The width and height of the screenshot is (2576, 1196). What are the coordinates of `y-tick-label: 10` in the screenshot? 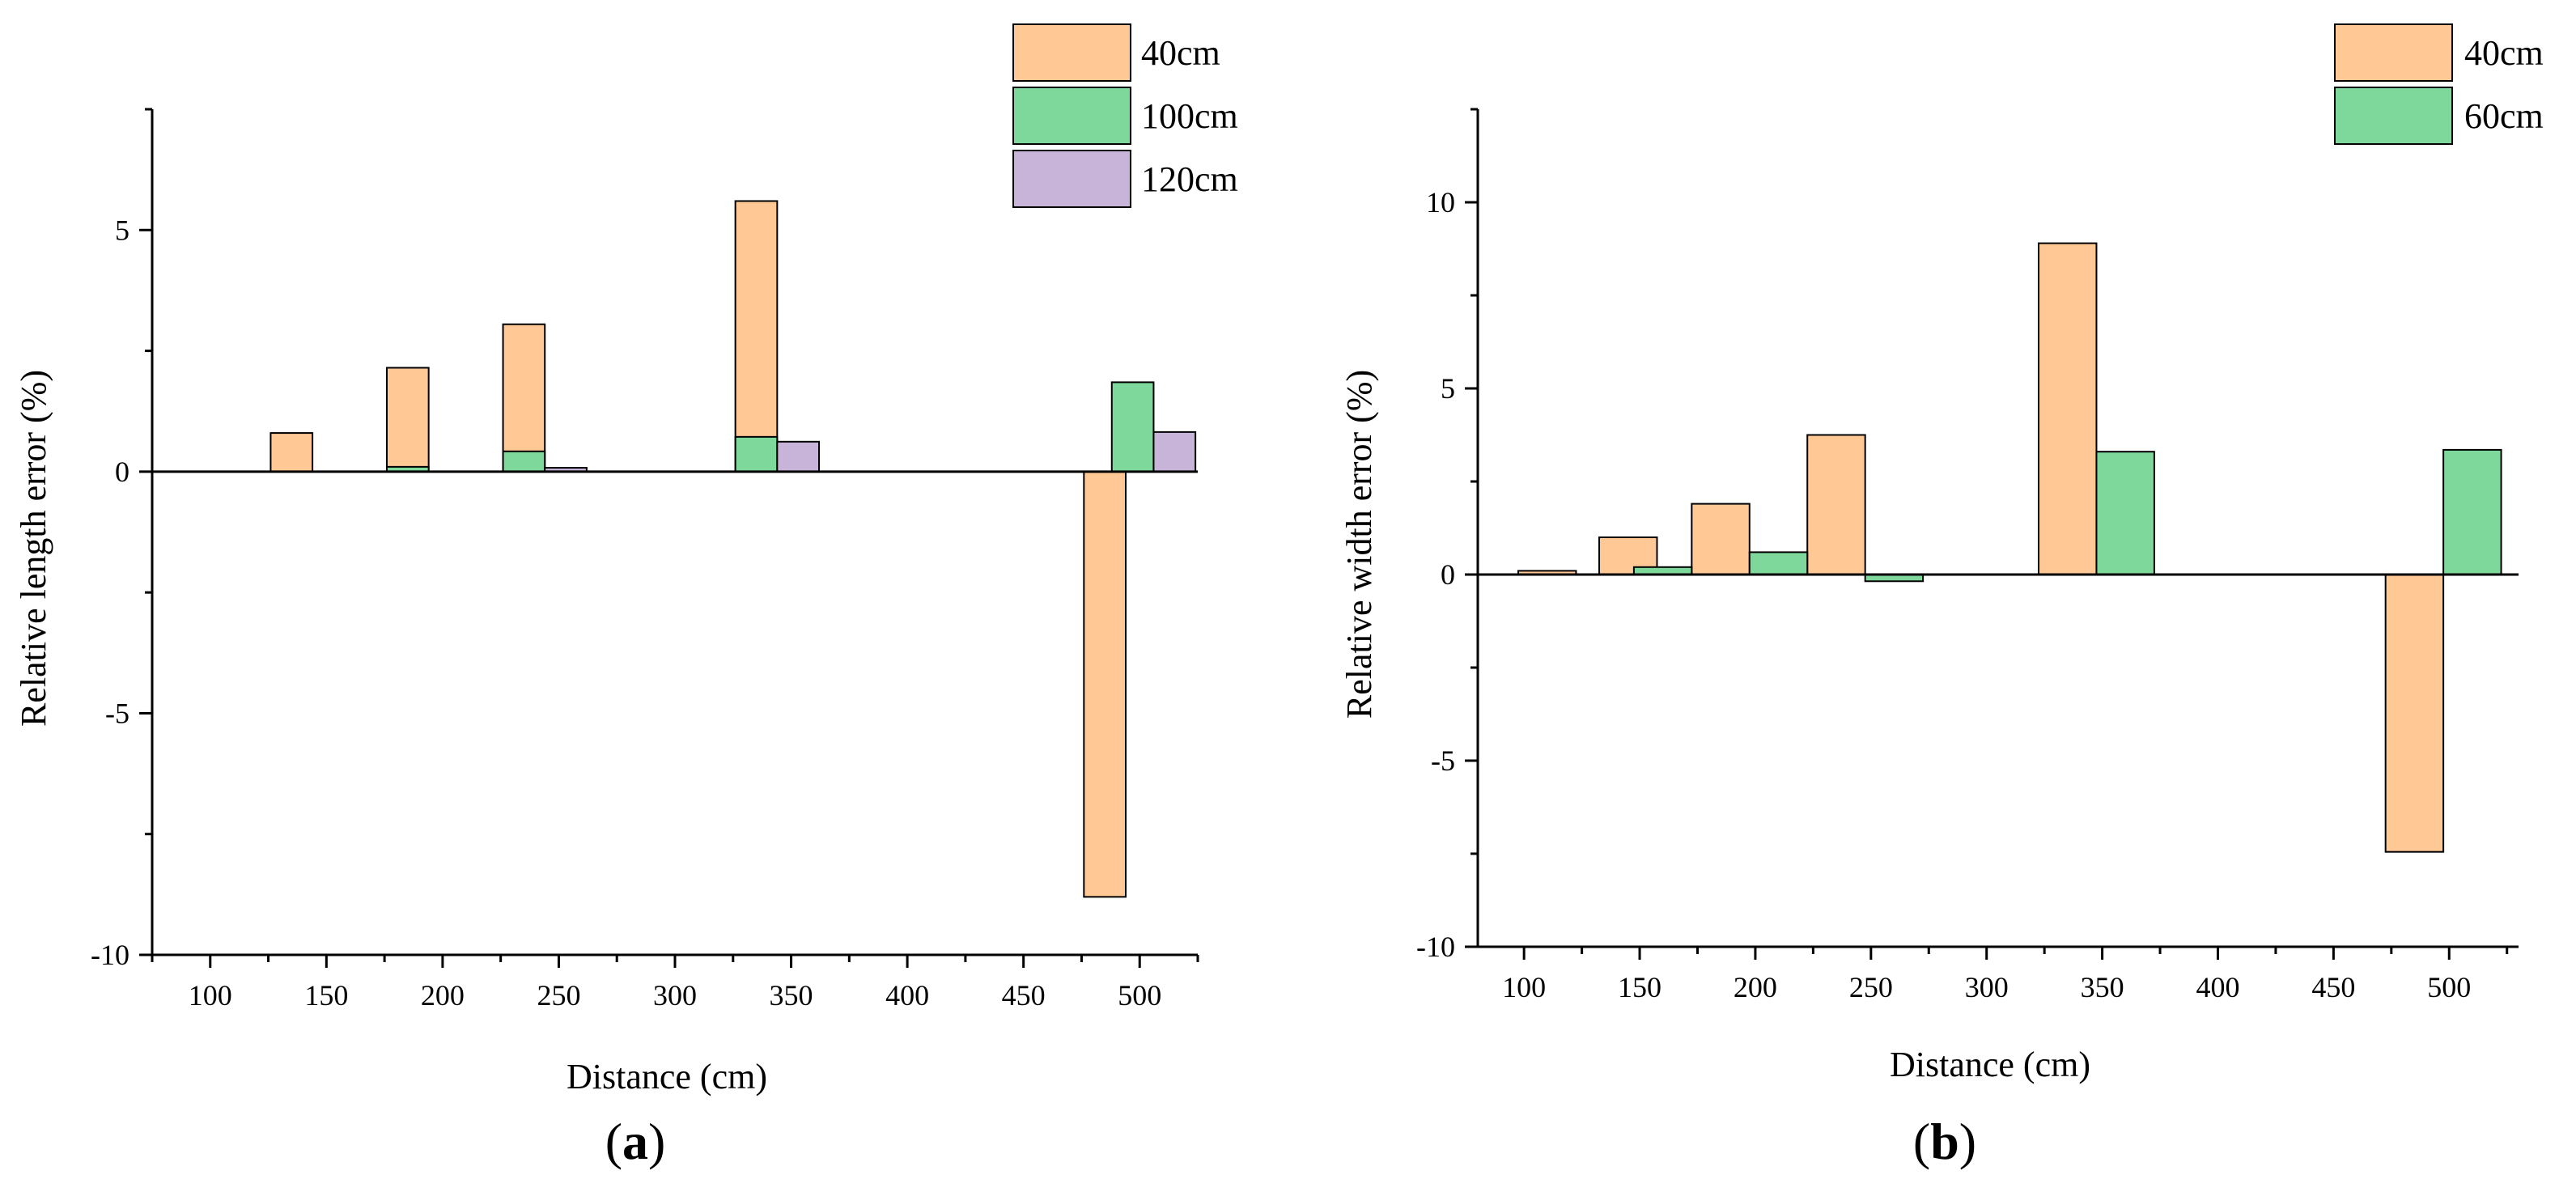 It's located at (1440, 202).